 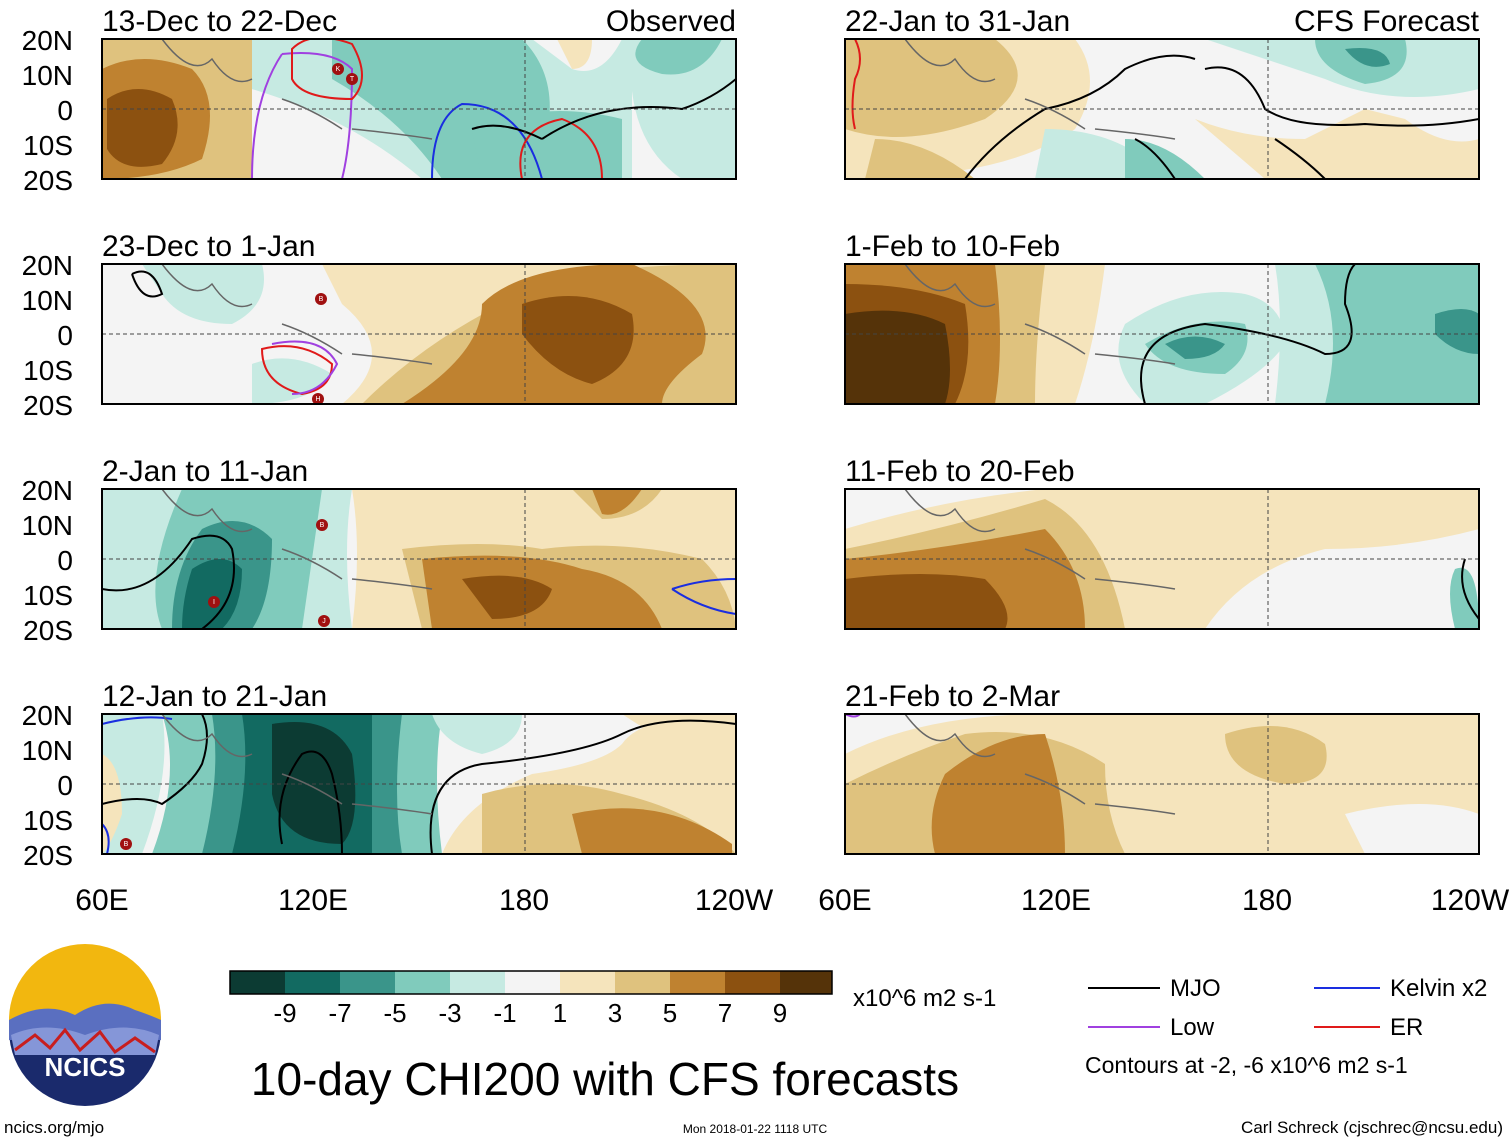 What do you see at coordinates (324, 621) in the screenshot?
I see `storm-label: J` at bounding box center [324, 621].